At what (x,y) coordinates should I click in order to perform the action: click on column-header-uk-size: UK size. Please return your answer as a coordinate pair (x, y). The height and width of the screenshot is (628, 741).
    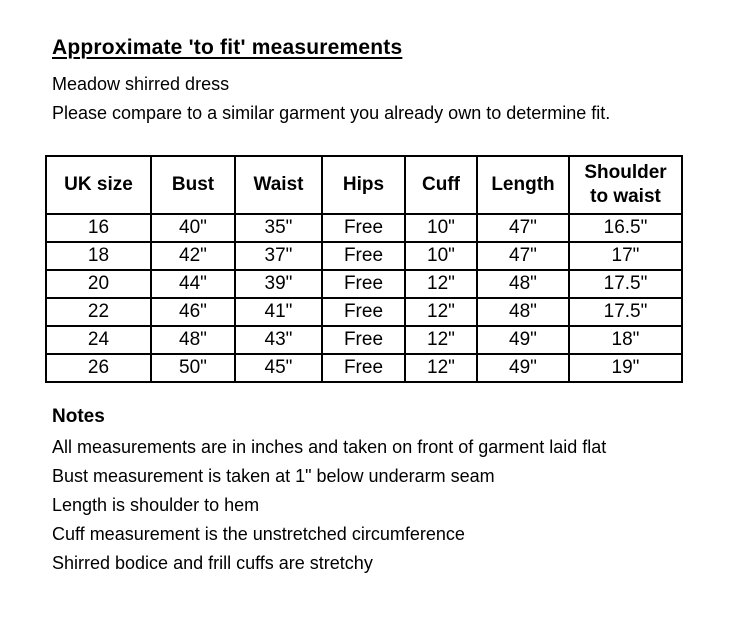
    Looking at the image, I should click on (98, 185).